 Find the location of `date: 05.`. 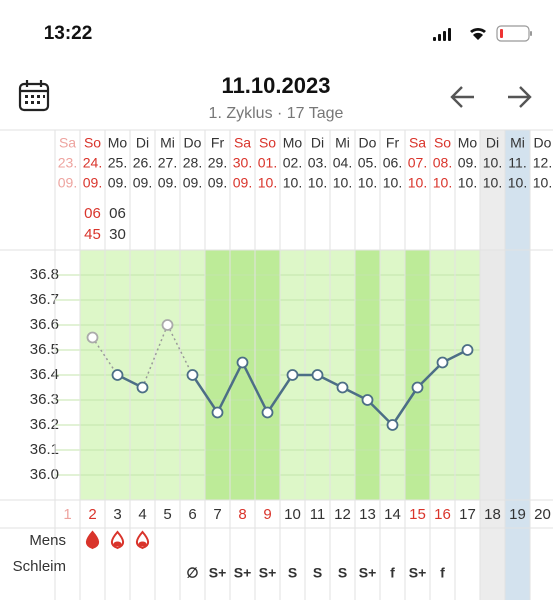

date: 05. is located at coordinates (367, 163).